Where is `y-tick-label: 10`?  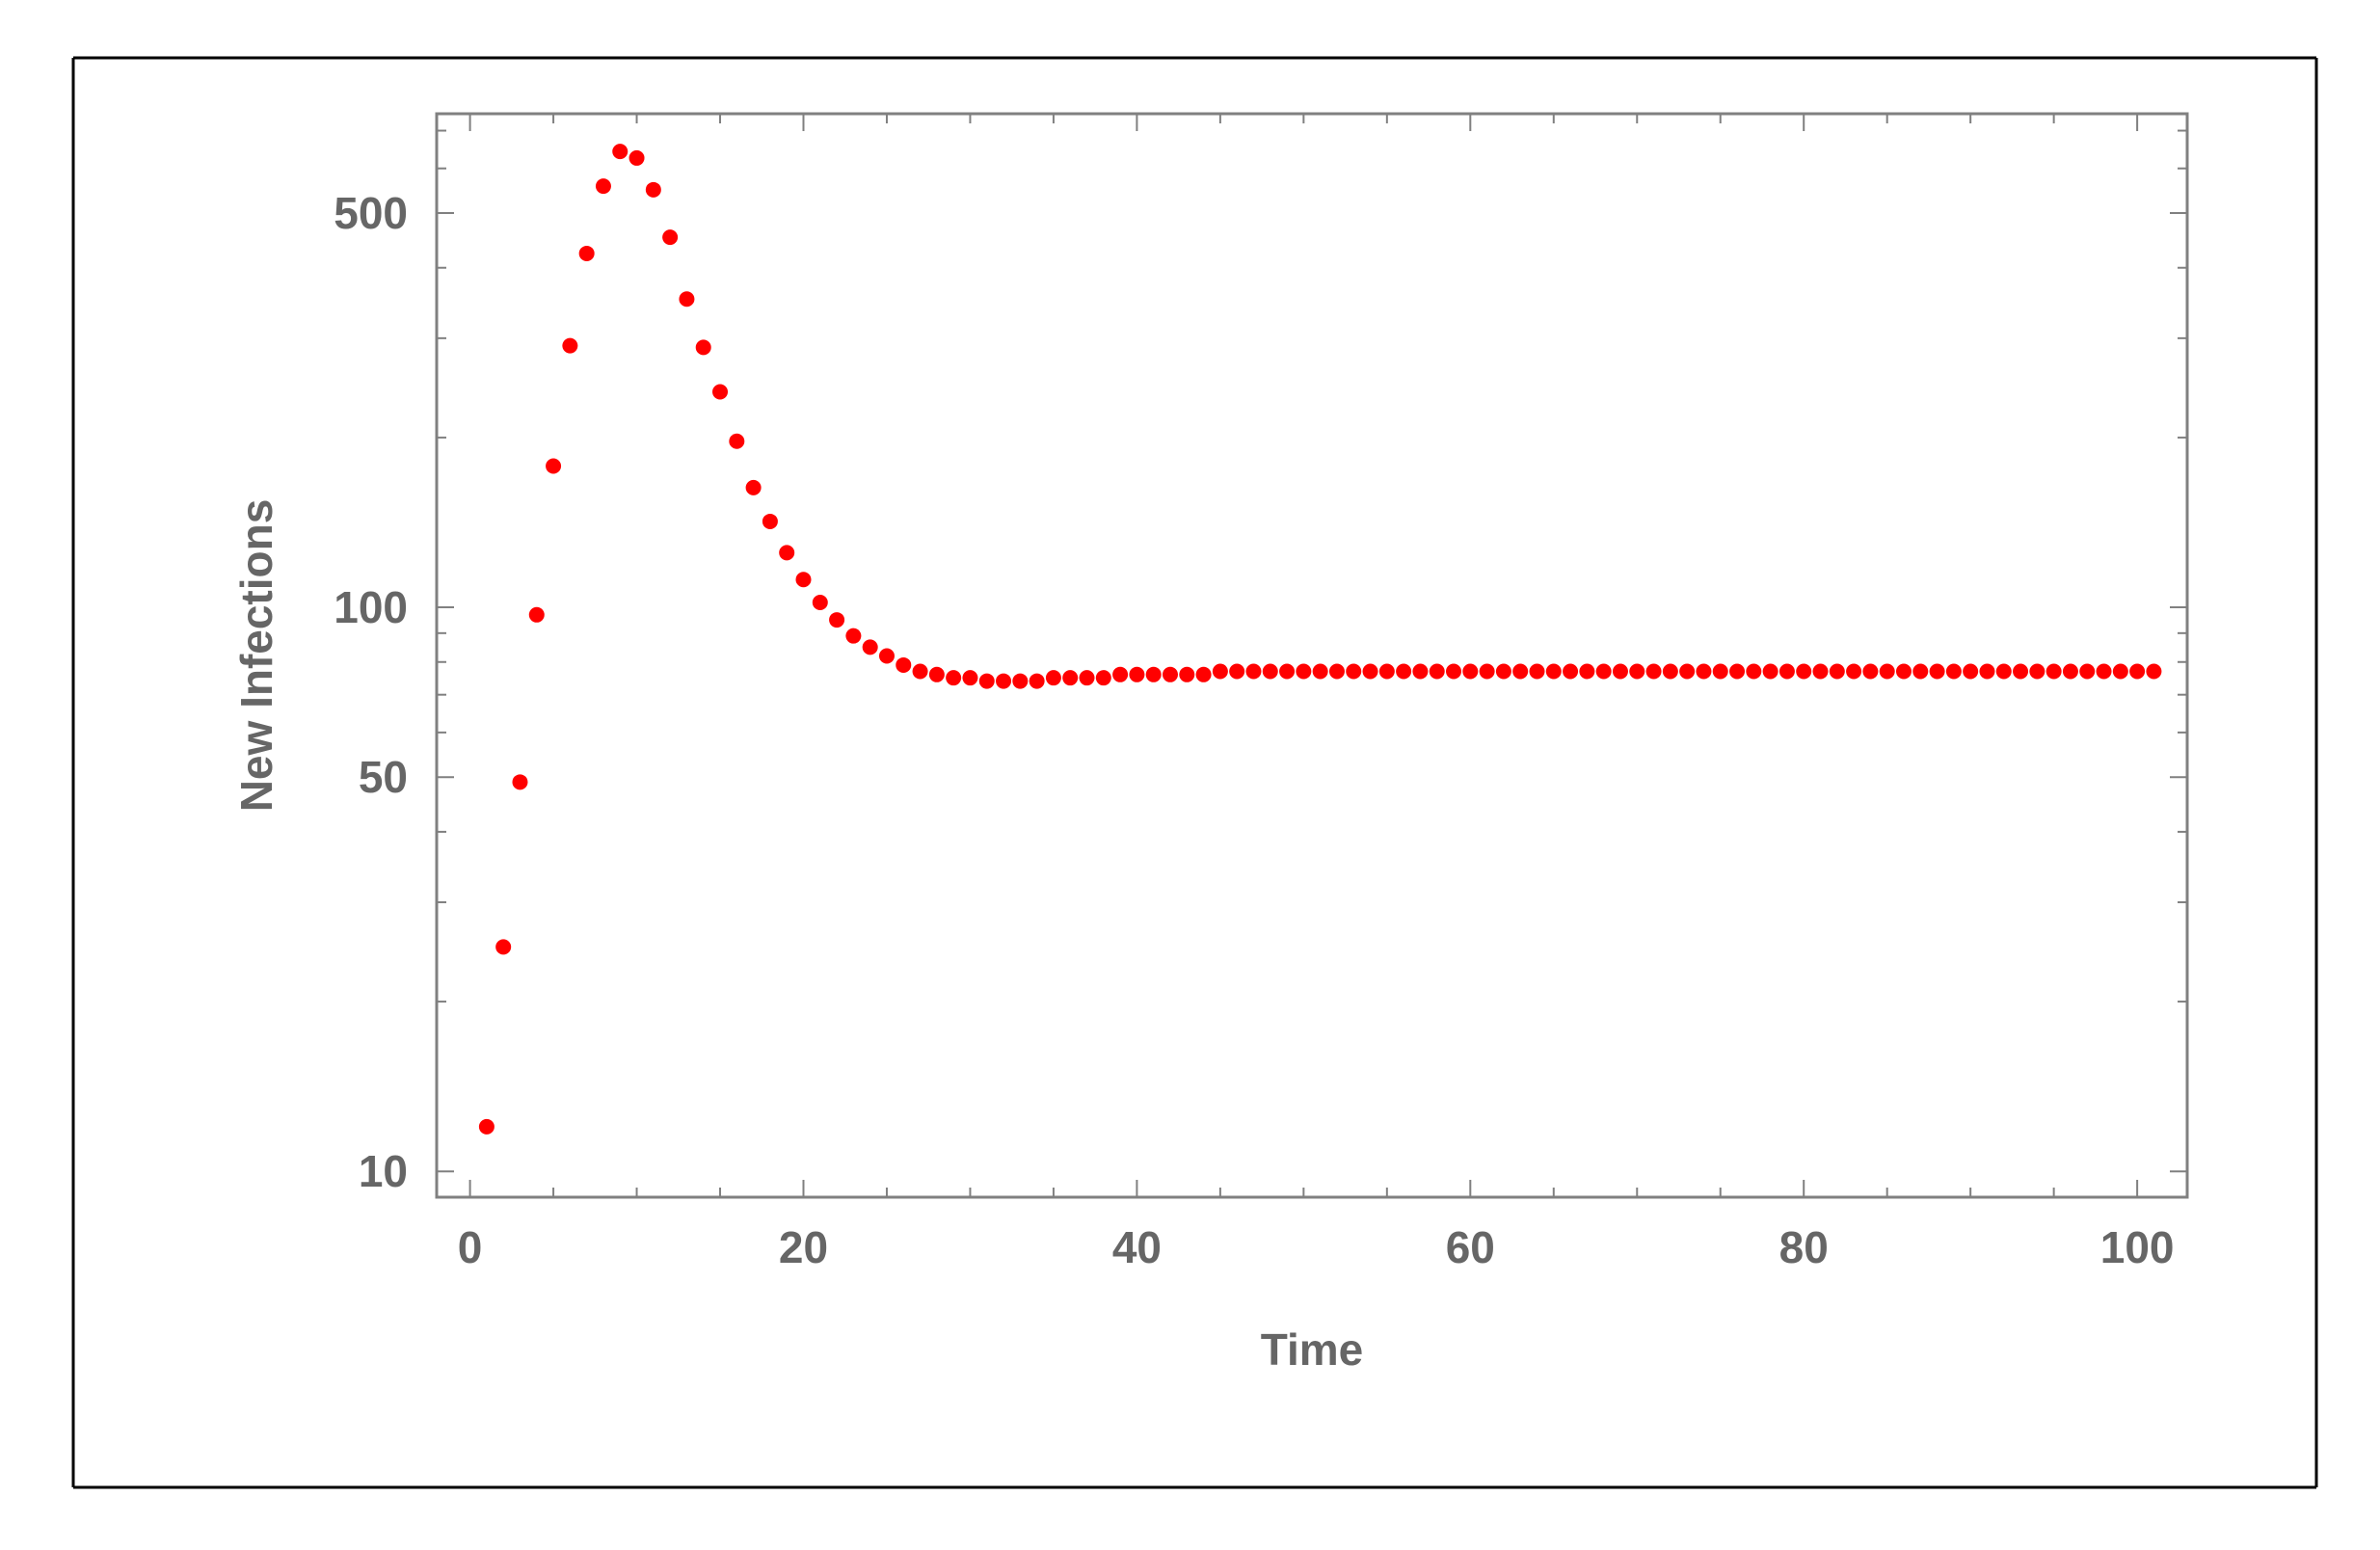
y-tick-label: 10 is located at coordinates (384, 1171).